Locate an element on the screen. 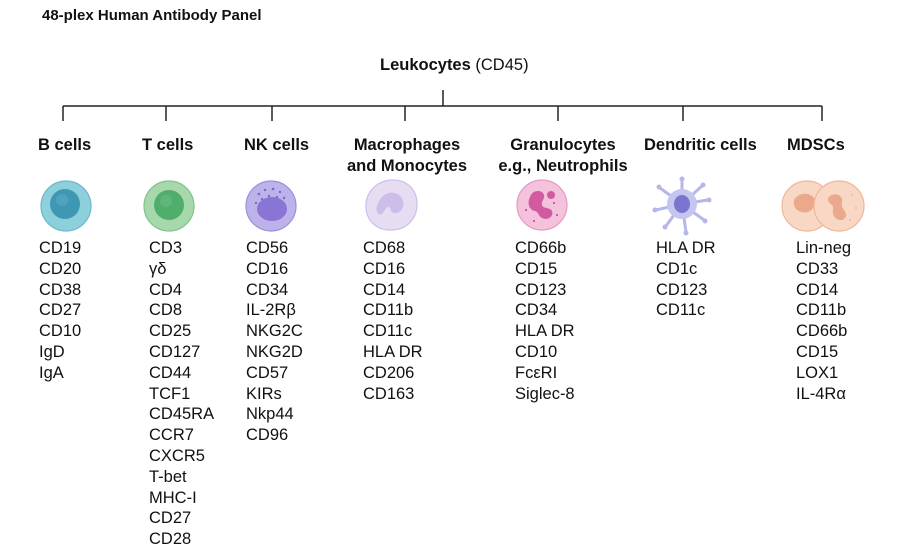  column-mdscs: MDSCs is located at coordinates (816, 145).